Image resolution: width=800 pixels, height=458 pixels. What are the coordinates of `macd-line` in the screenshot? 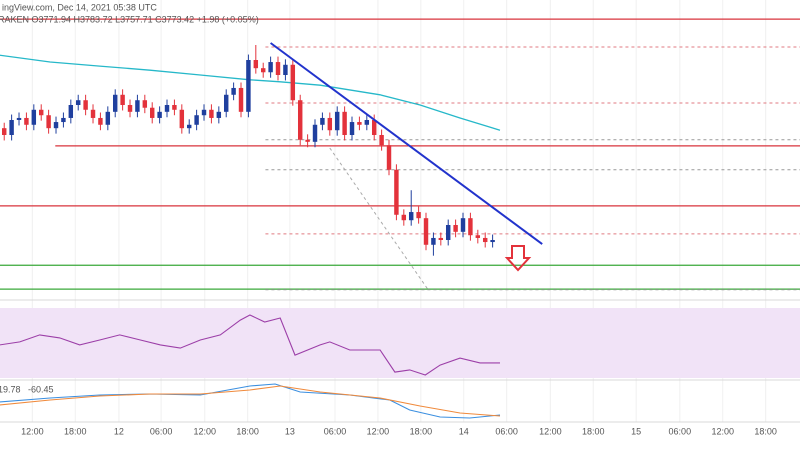 It's located at (250, 401).